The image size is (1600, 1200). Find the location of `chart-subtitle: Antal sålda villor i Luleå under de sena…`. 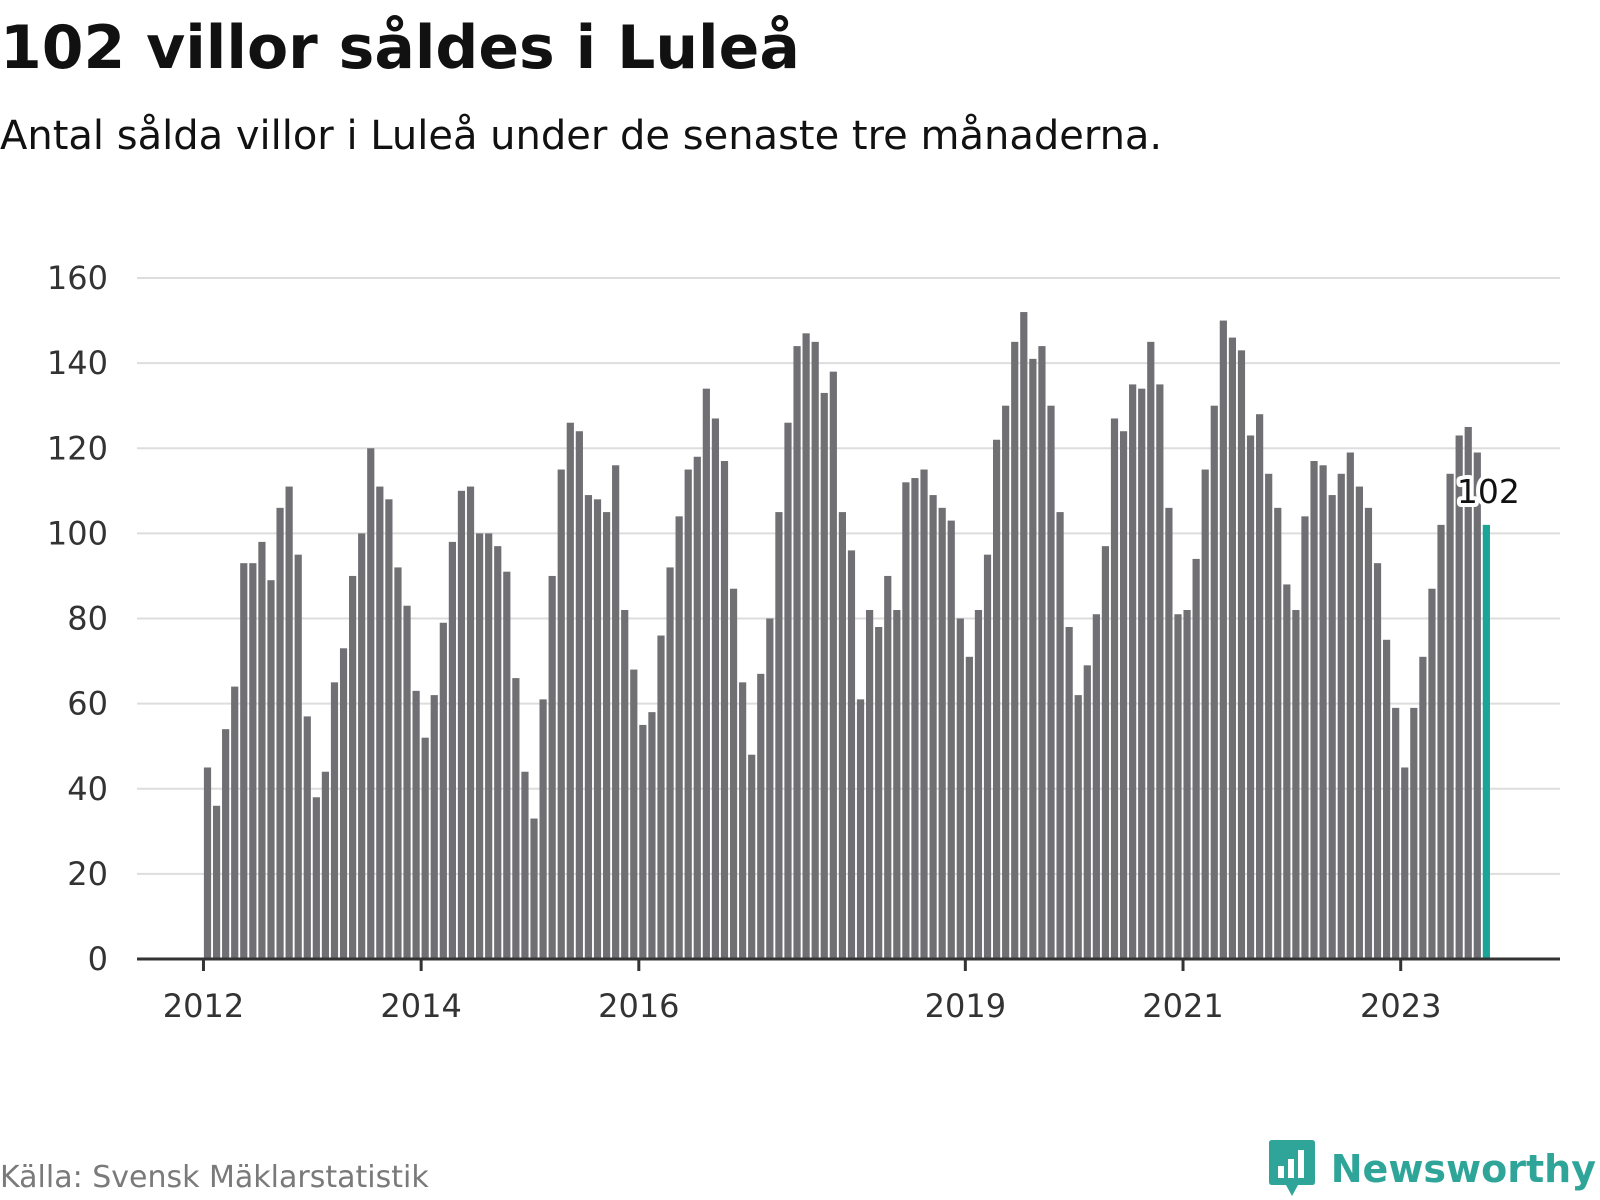

chart-subtitle: Antal sålda villor i Luleå under de sena… is located at coordinates (581, 136).